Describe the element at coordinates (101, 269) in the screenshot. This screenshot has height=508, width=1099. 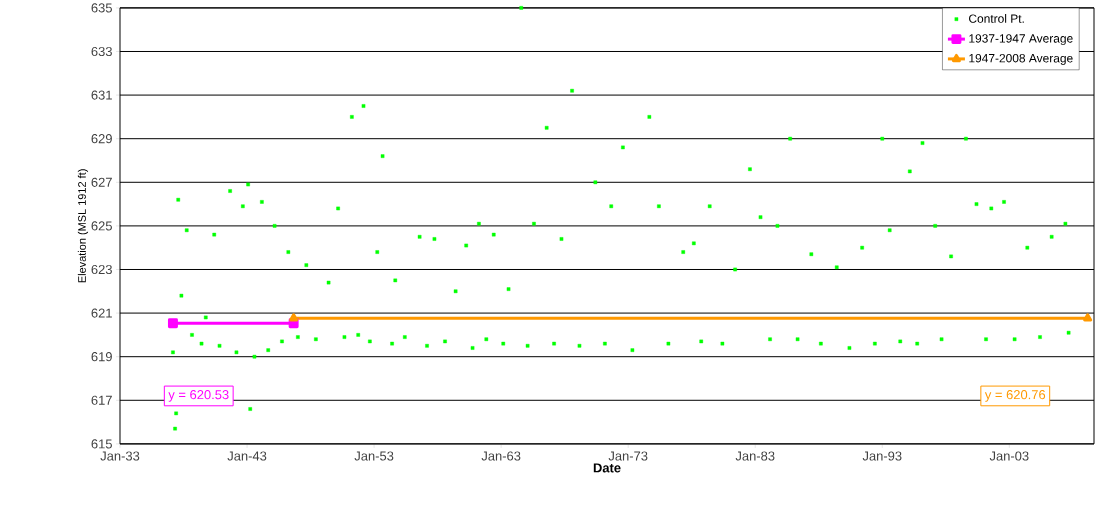
I see `y-tick-label: 623` at that location.